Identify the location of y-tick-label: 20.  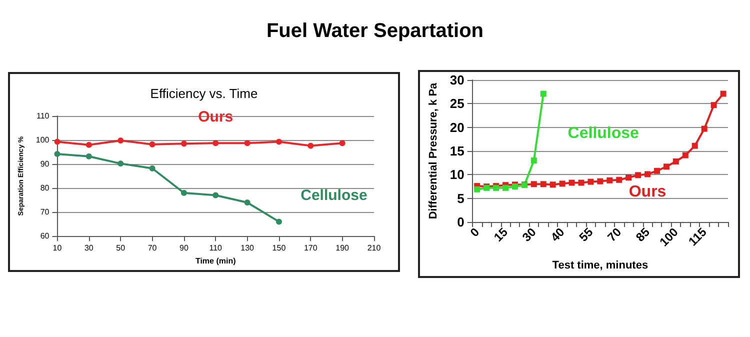
(457, 127).